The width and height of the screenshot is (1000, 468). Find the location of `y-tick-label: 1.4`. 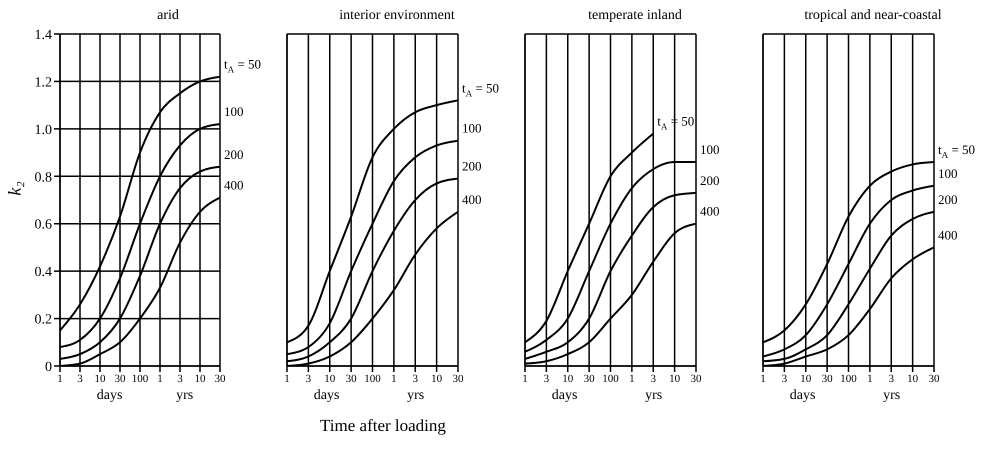

y-tick-label: 1.4 is located at coordinates (43, 35).